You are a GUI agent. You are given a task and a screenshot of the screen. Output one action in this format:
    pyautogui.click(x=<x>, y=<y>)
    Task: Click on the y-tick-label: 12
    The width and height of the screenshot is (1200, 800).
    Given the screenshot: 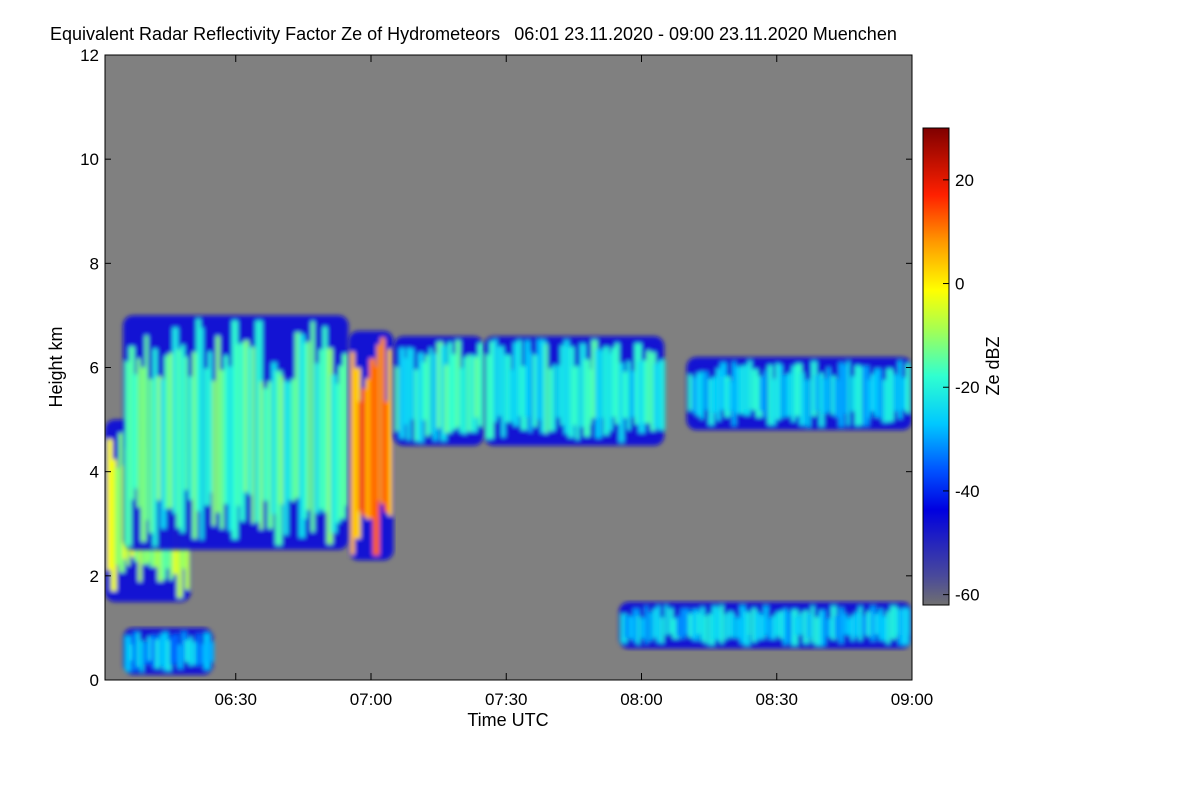 What is the action you would take?
    pyautogui.click(x=89, y=55)
    